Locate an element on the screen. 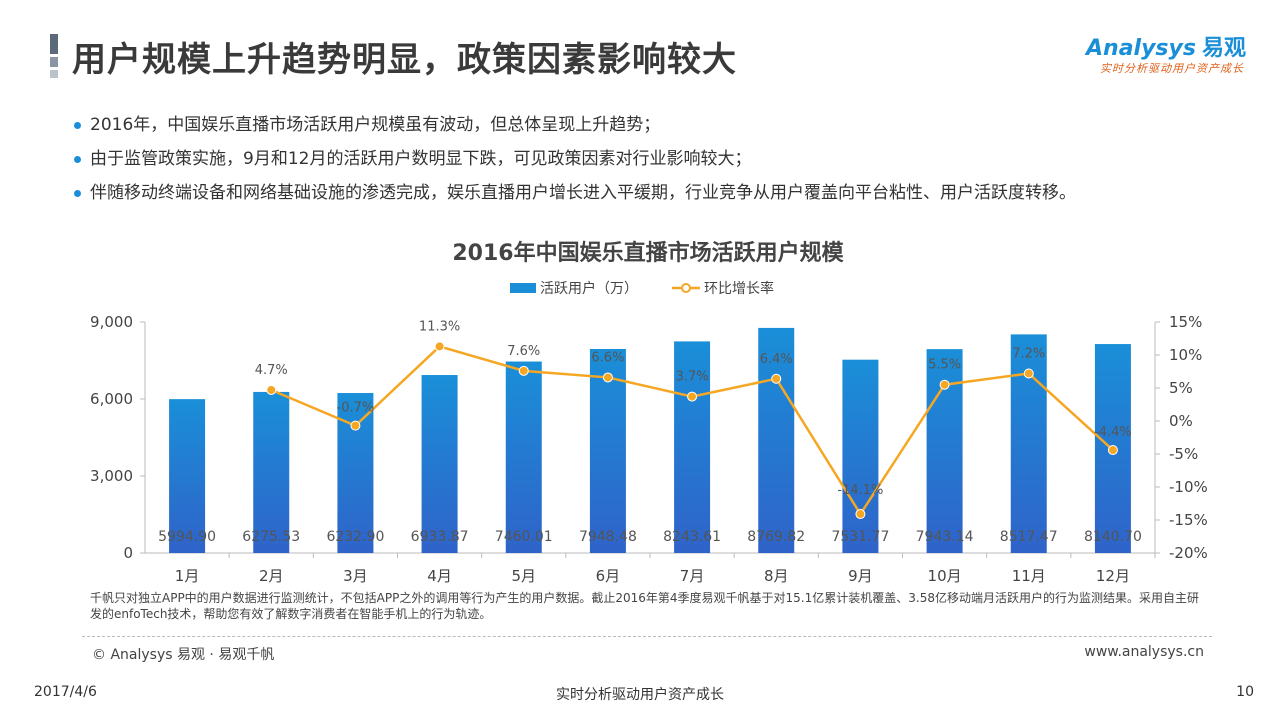 The height and width of the screenshot is (720, 1280). analysys-logo: Analysys 易观 实时分析驱动用户资产成长 is located at coordinates (1166, 53).